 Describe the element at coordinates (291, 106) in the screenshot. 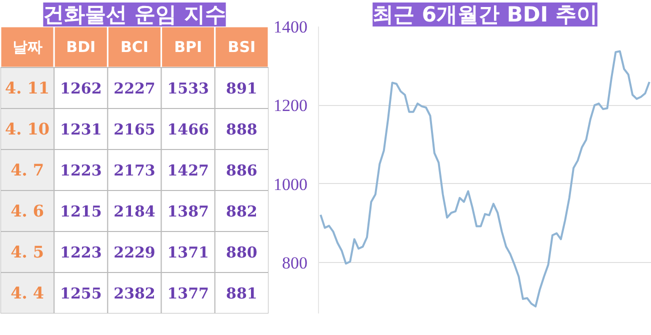

I see `y-tick-label: 1200` at that location.